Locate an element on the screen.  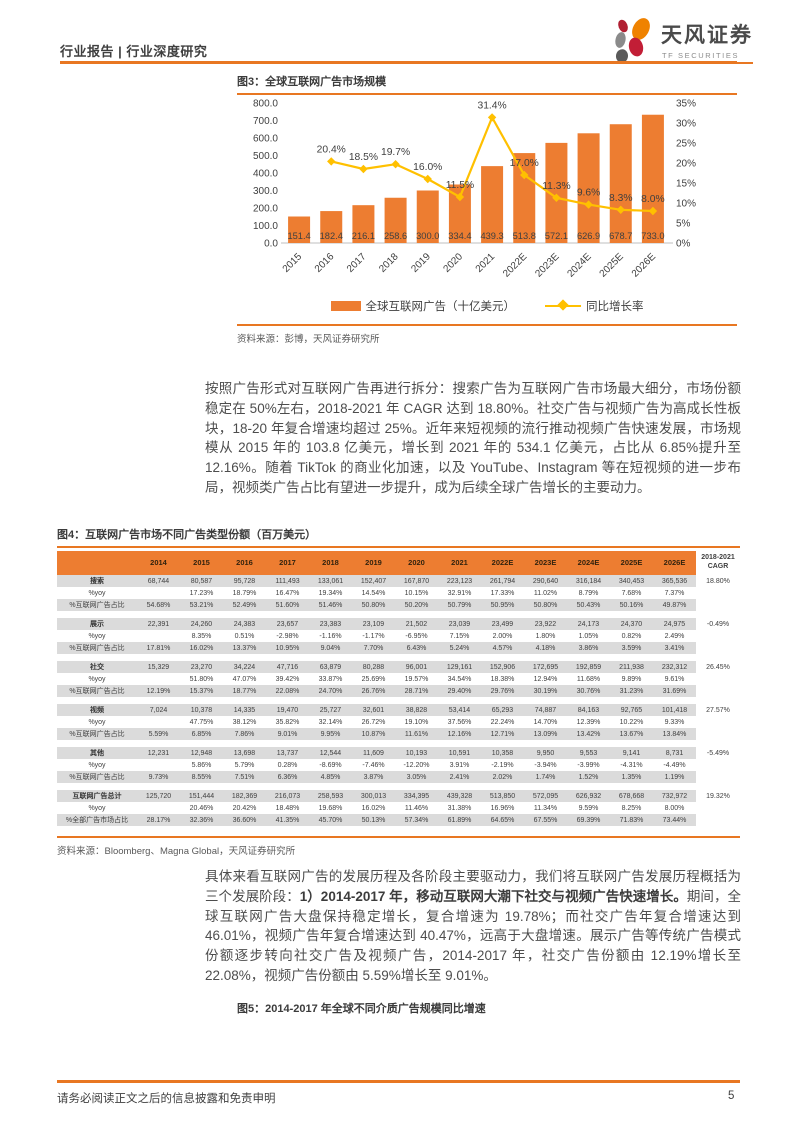
right-axis-tick: 0% is located at coordinates (683, 244).